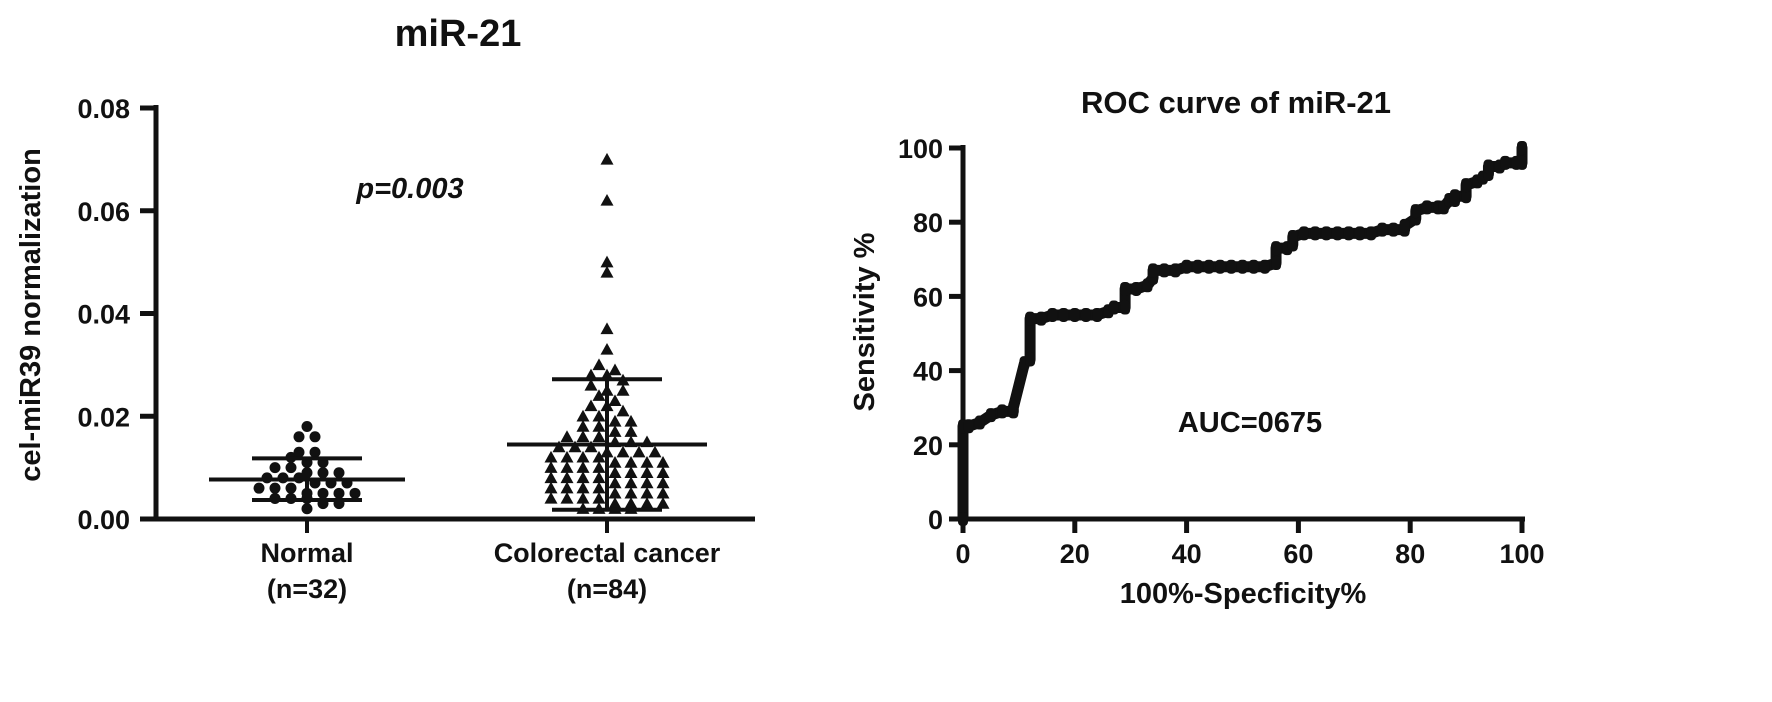 This screenshot has width=1772, height=702. What do you see at coordinates (1236, 102) in the screenshot?
I see `roc-title: ROC curve of miR-21` at bounding box center [1236, 102].